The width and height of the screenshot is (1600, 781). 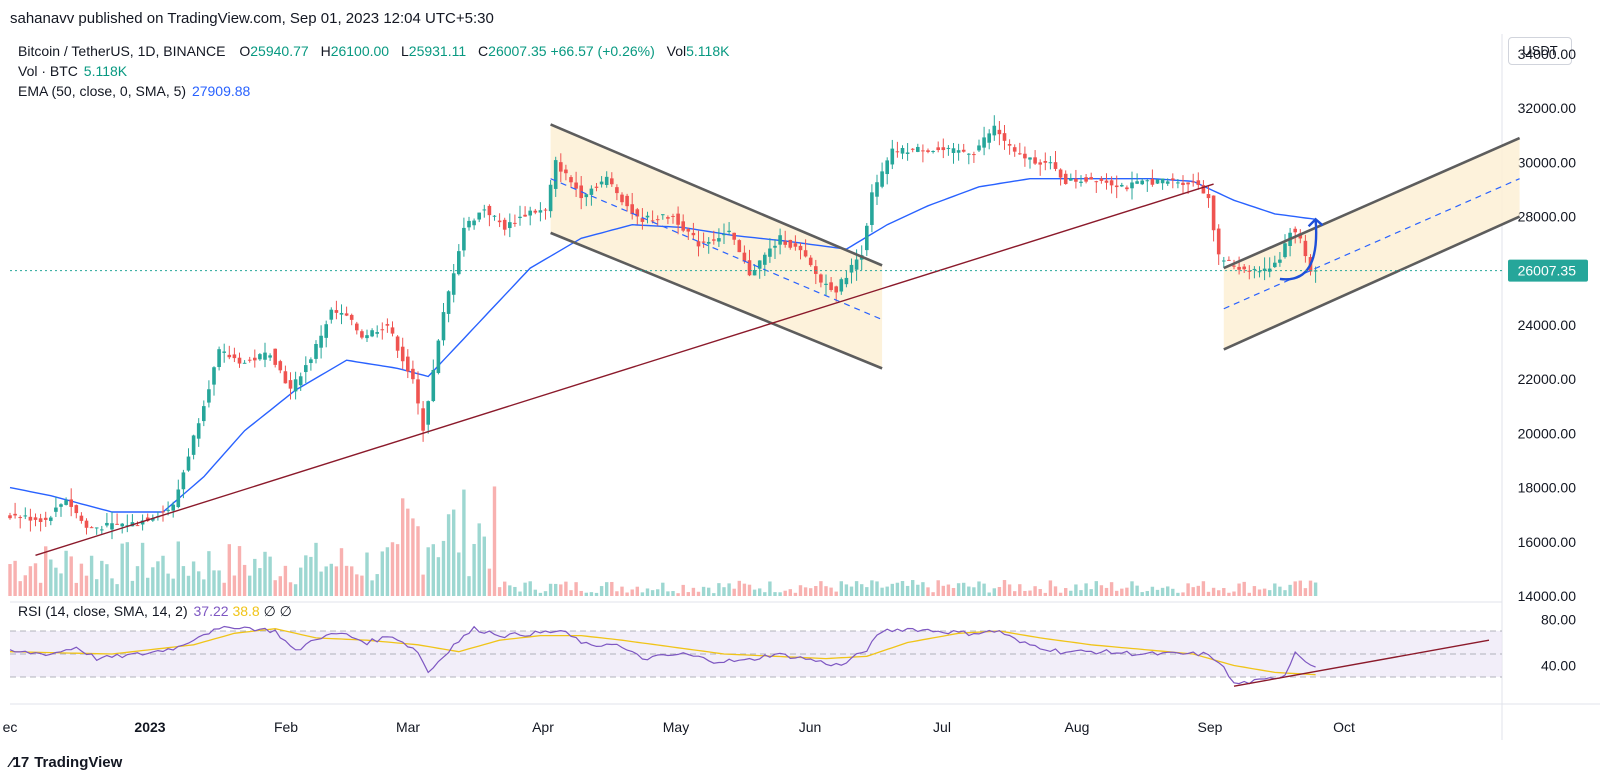 I want to click on rsi-ma-value: 38.8, so click(x=246, y=611).